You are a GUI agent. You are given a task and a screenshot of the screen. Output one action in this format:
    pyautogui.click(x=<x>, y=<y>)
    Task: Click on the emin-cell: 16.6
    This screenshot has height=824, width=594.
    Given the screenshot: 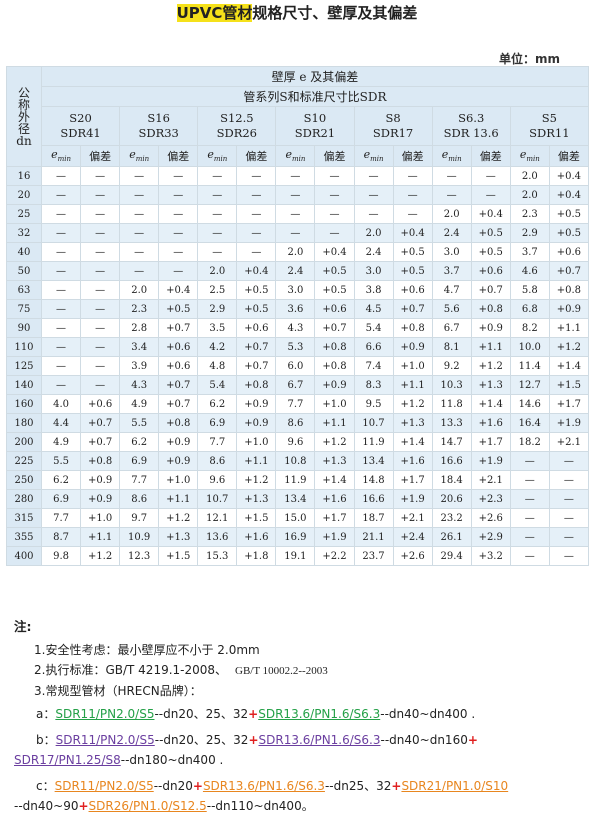 What is the action you would take?
    pyautogui.click(x=451, y=461)
    